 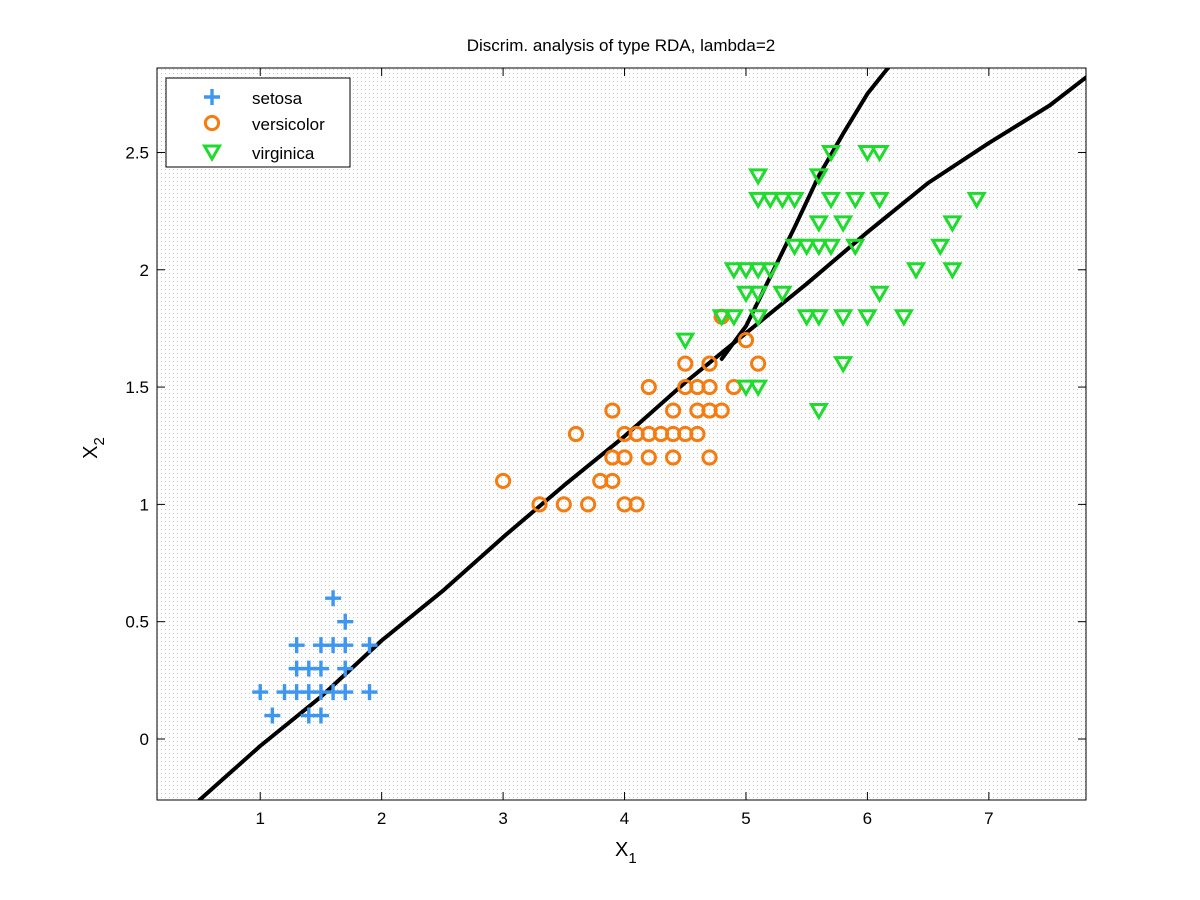 I want to click on legend-label-virginica: virginica, so click(x=283, y=153).